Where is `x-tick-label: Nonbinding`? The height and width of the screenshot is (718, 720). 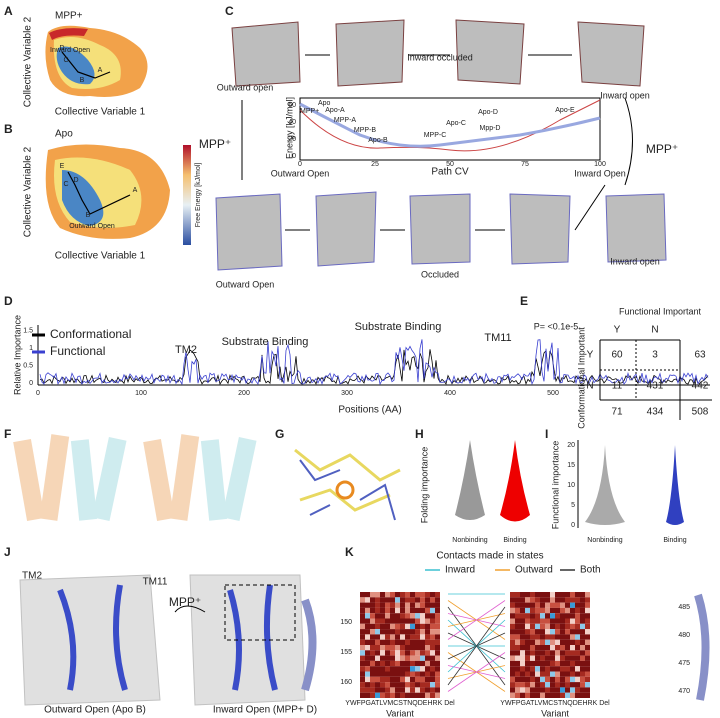
x-tick-label: Nonbinding is located at coordinates (605, 540).